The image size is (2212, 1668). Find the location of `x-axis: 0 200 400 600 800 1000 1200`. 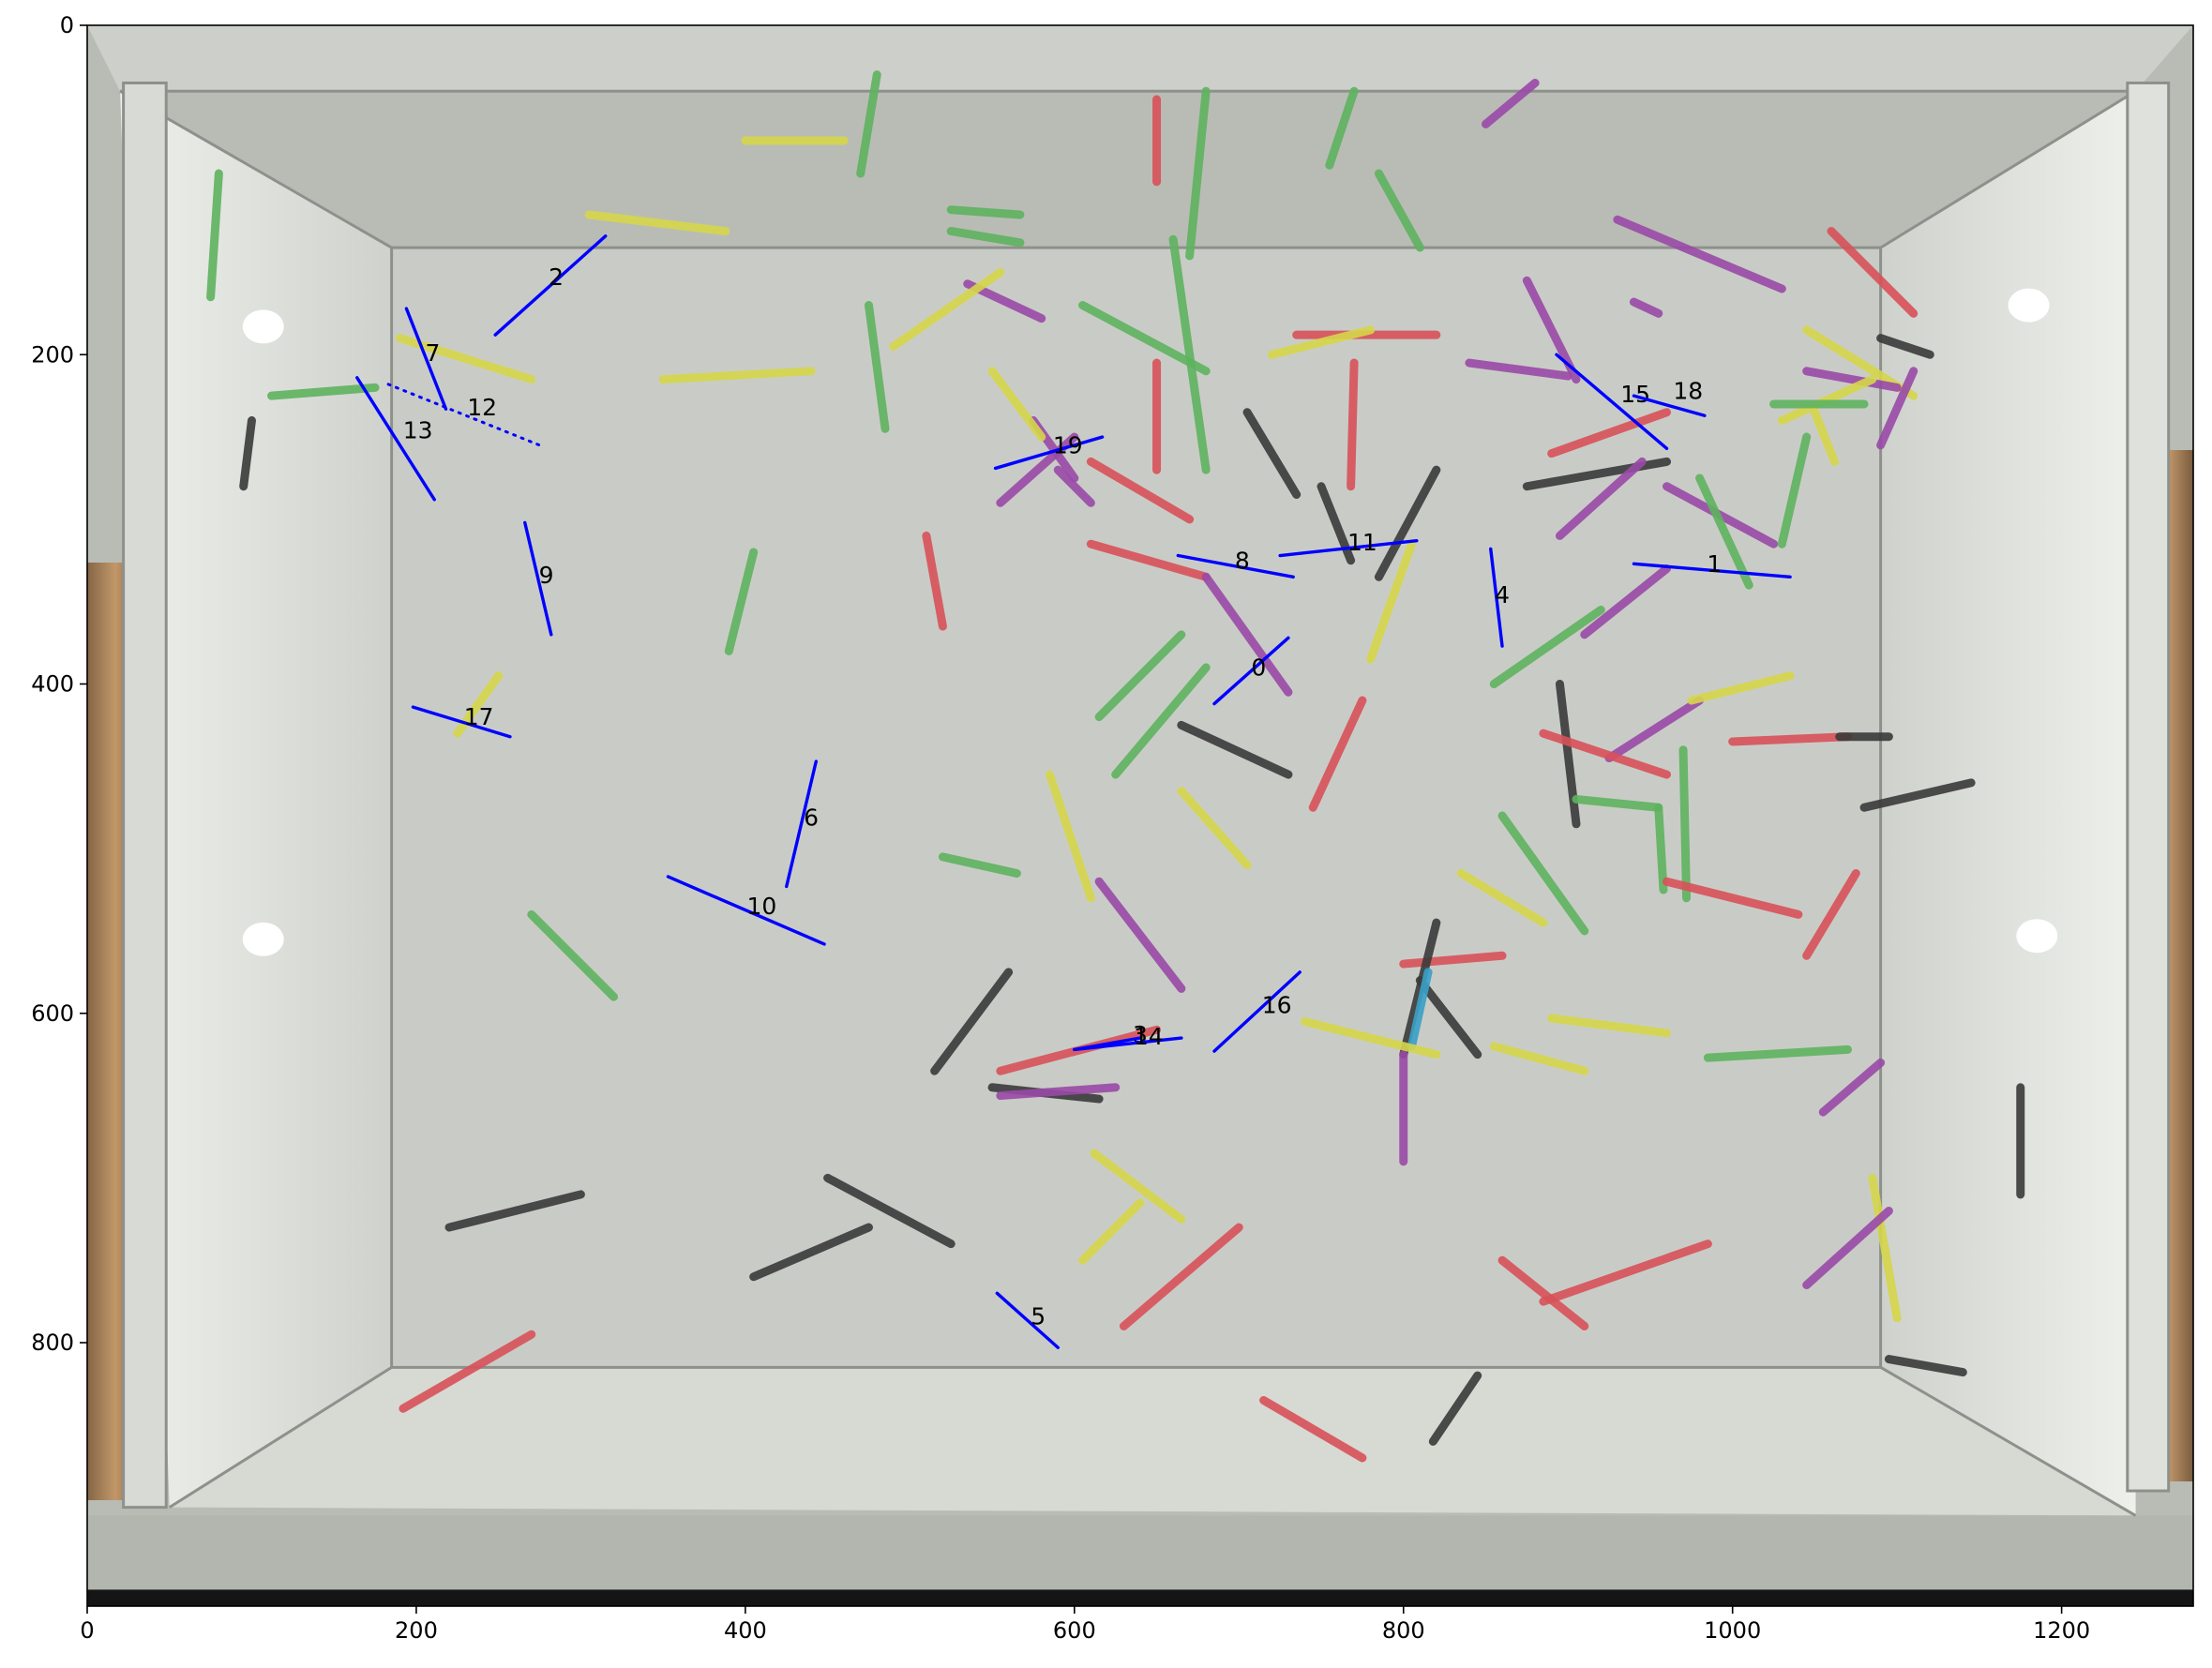

x-axis: 0 200 400 600 800 1000 1200 is located at coordinates (1085, 1625).